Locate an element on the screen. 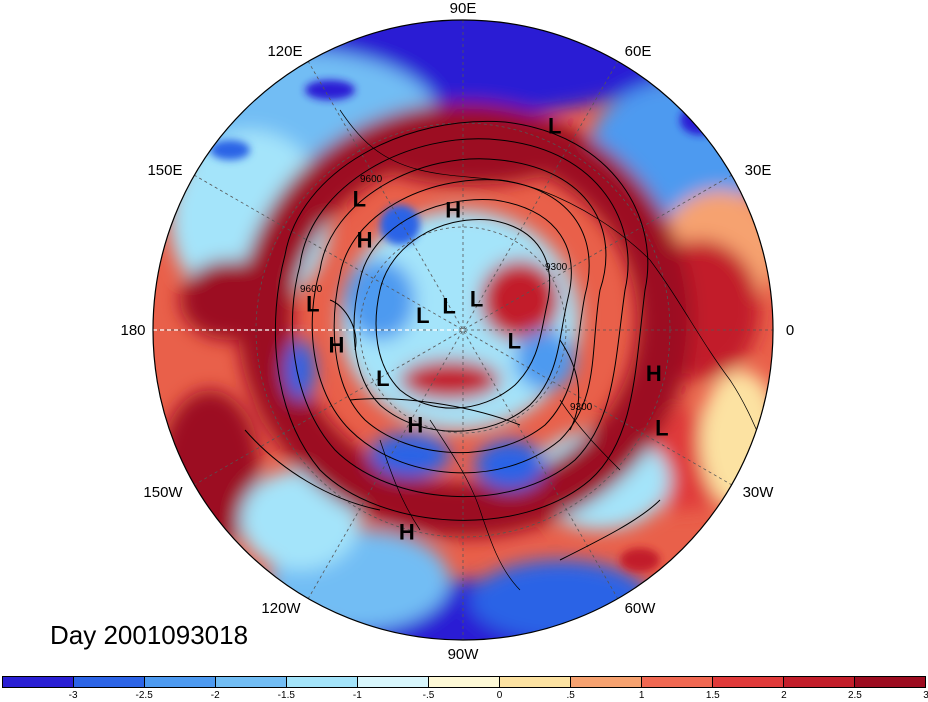 The height and width of the screenshot is (702, 928). colorbar-tick-label: -.5 is located at coordinates (428, 695).